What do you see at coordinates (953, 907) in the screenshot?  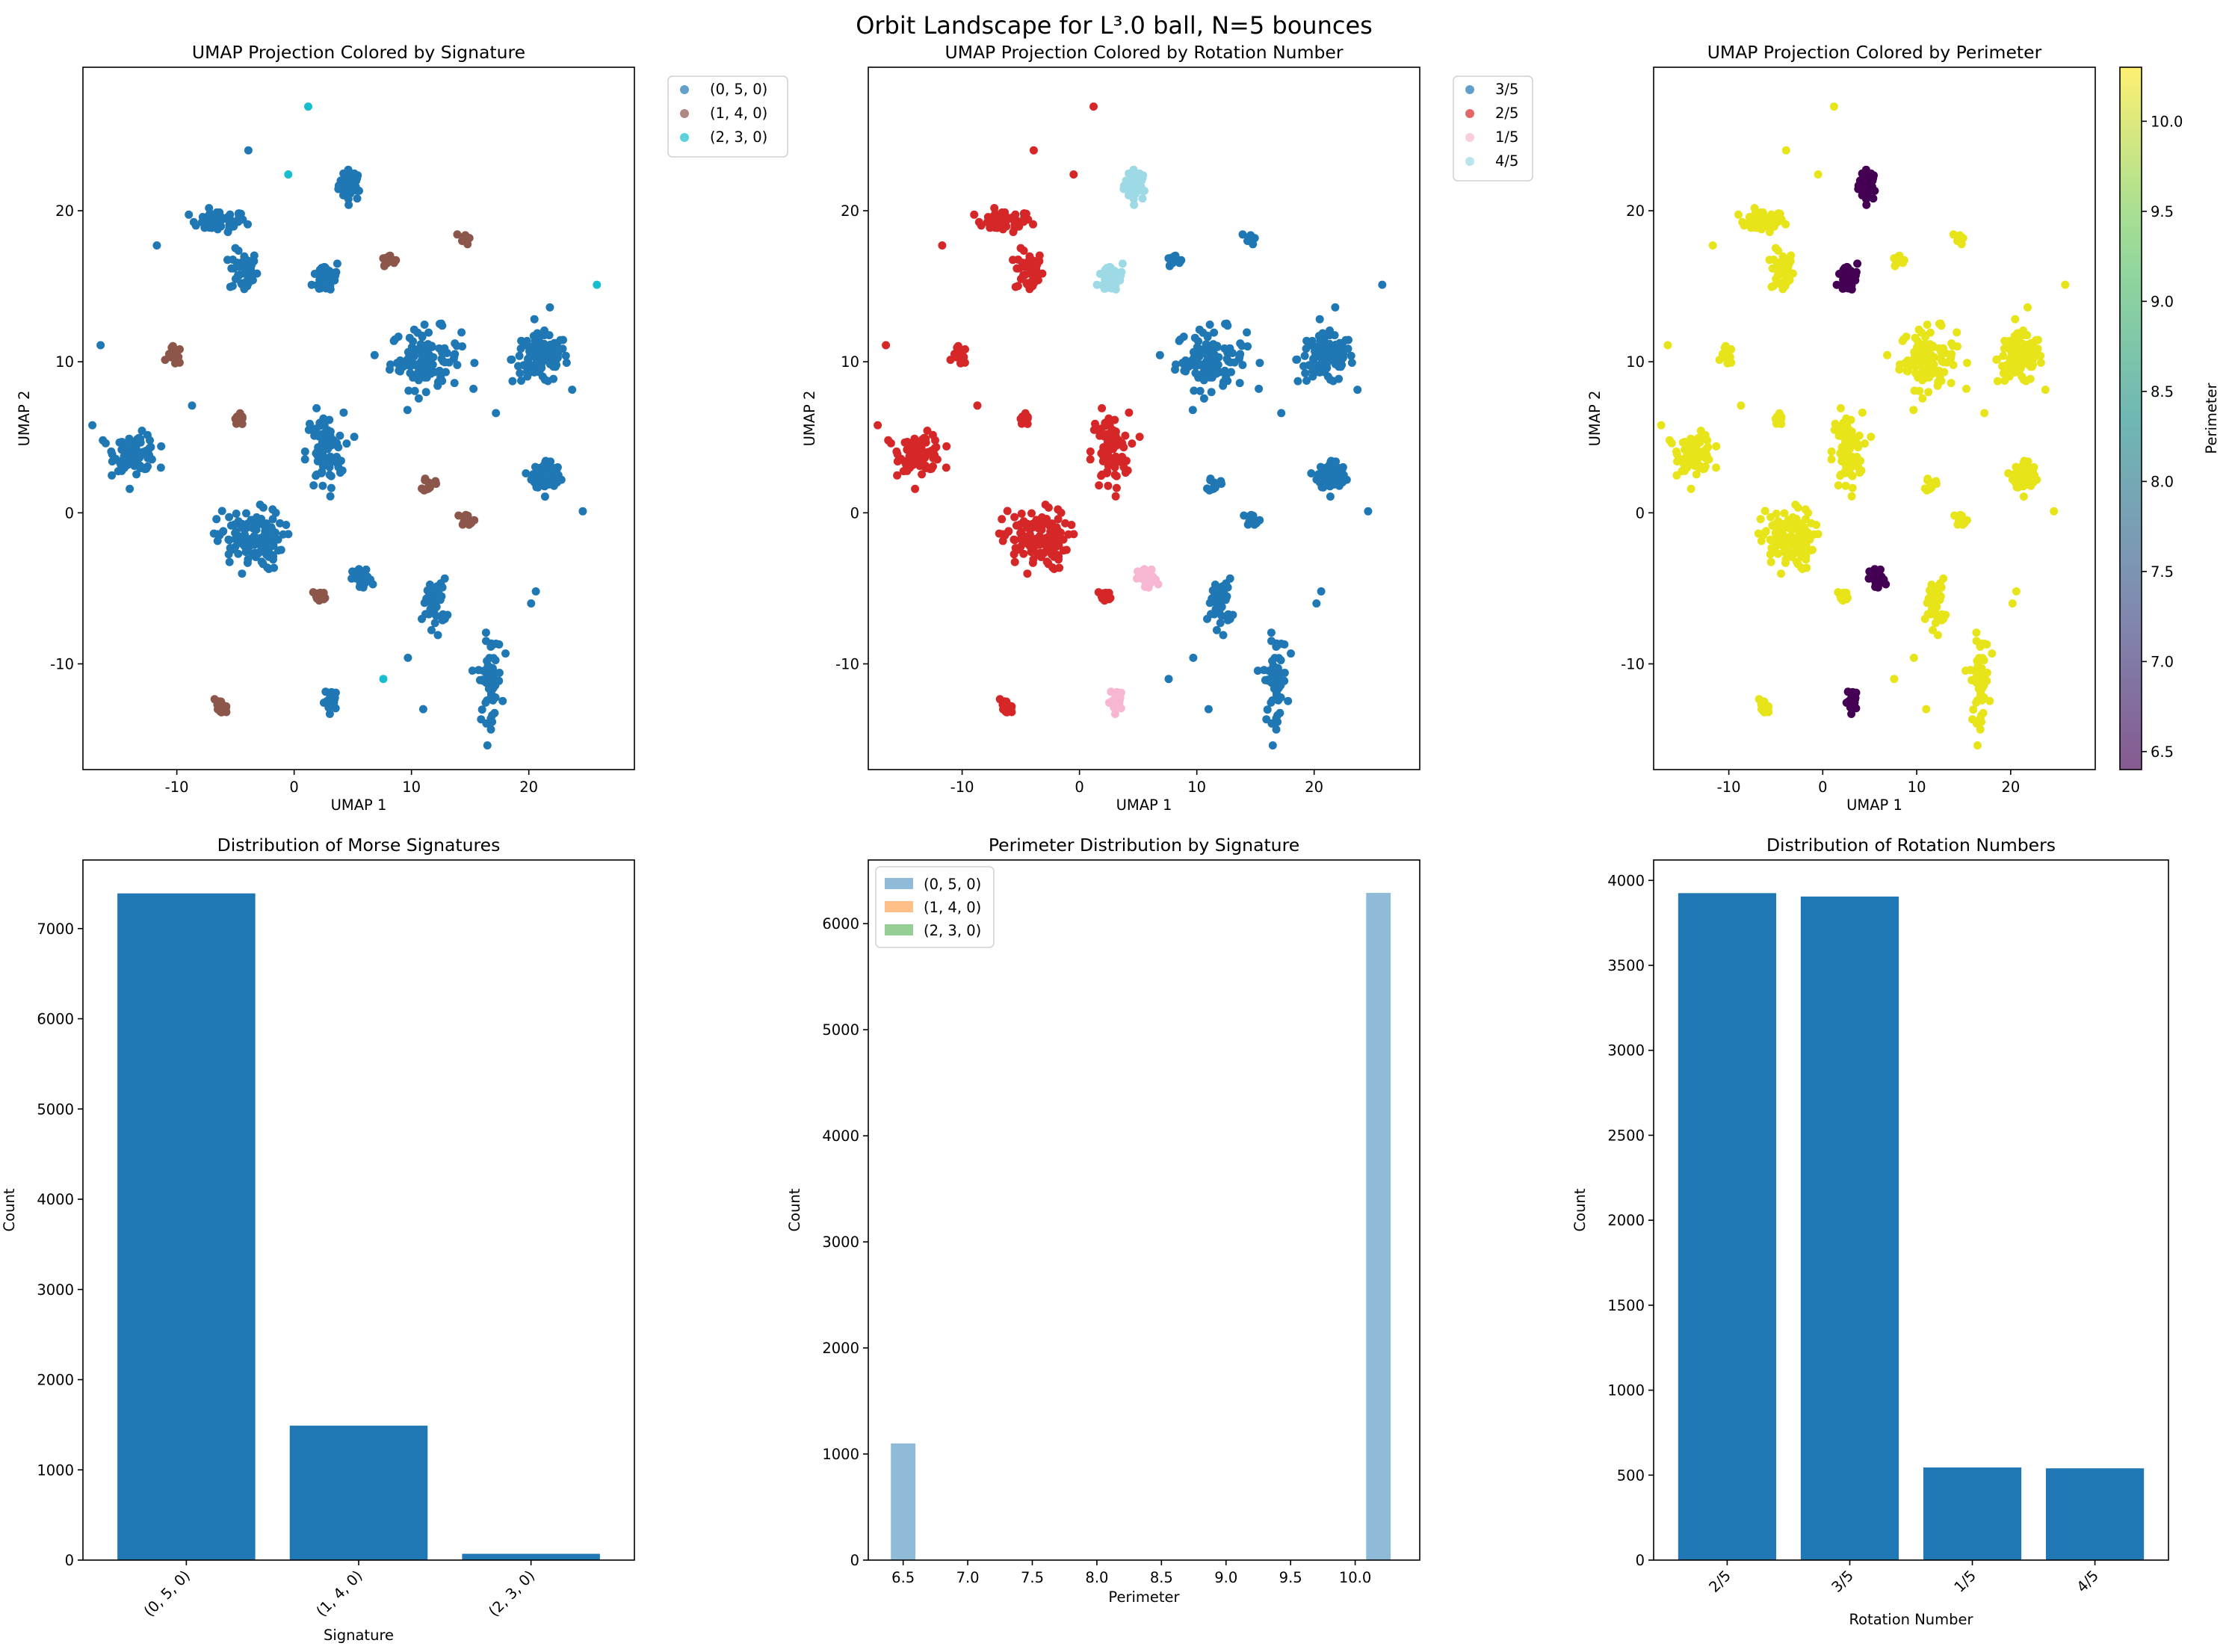 I see `hist-perimeter-legend-label-1: (1, 4, 0)` at bounding box center [953, 907].